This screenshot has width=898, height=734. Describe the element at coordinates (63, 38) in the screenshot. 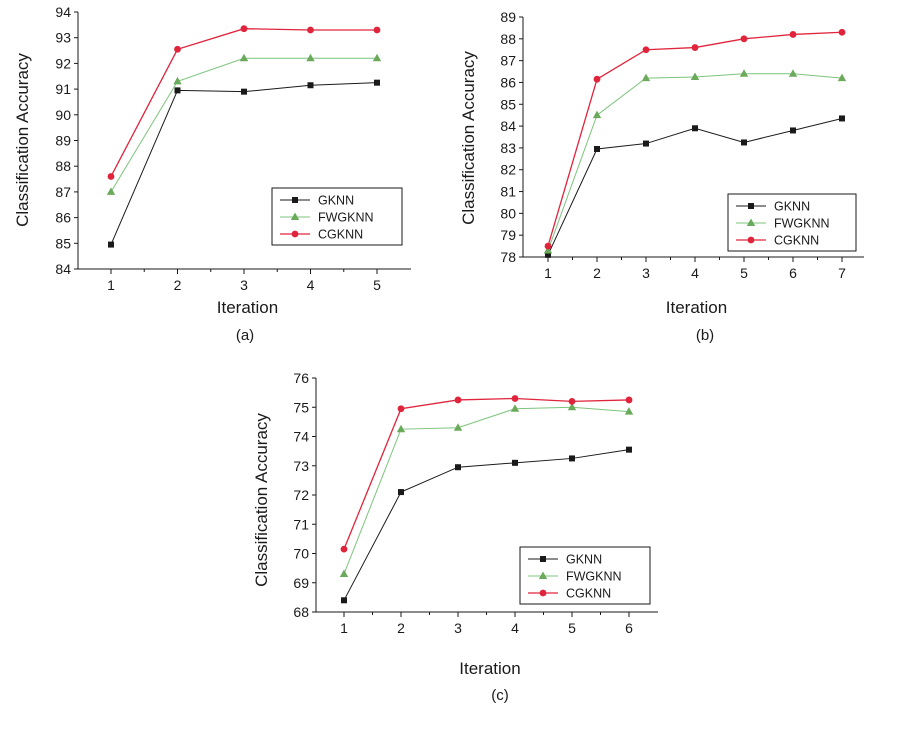

I see `y-tick-label: 93` at that location.